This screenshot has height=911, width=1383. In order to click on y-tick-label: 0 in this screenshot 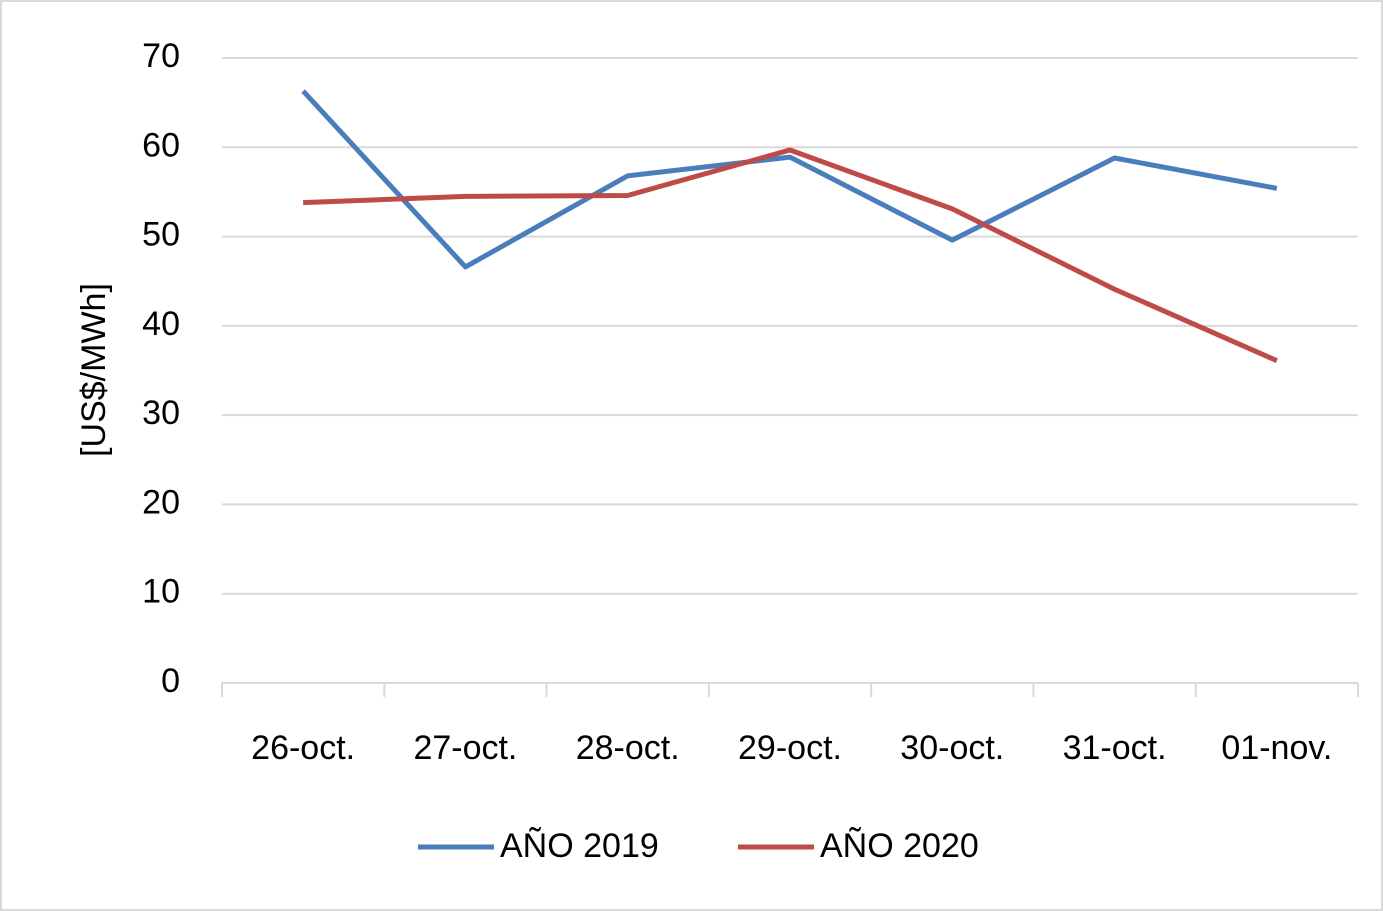, I will do `click(170, 681)`.